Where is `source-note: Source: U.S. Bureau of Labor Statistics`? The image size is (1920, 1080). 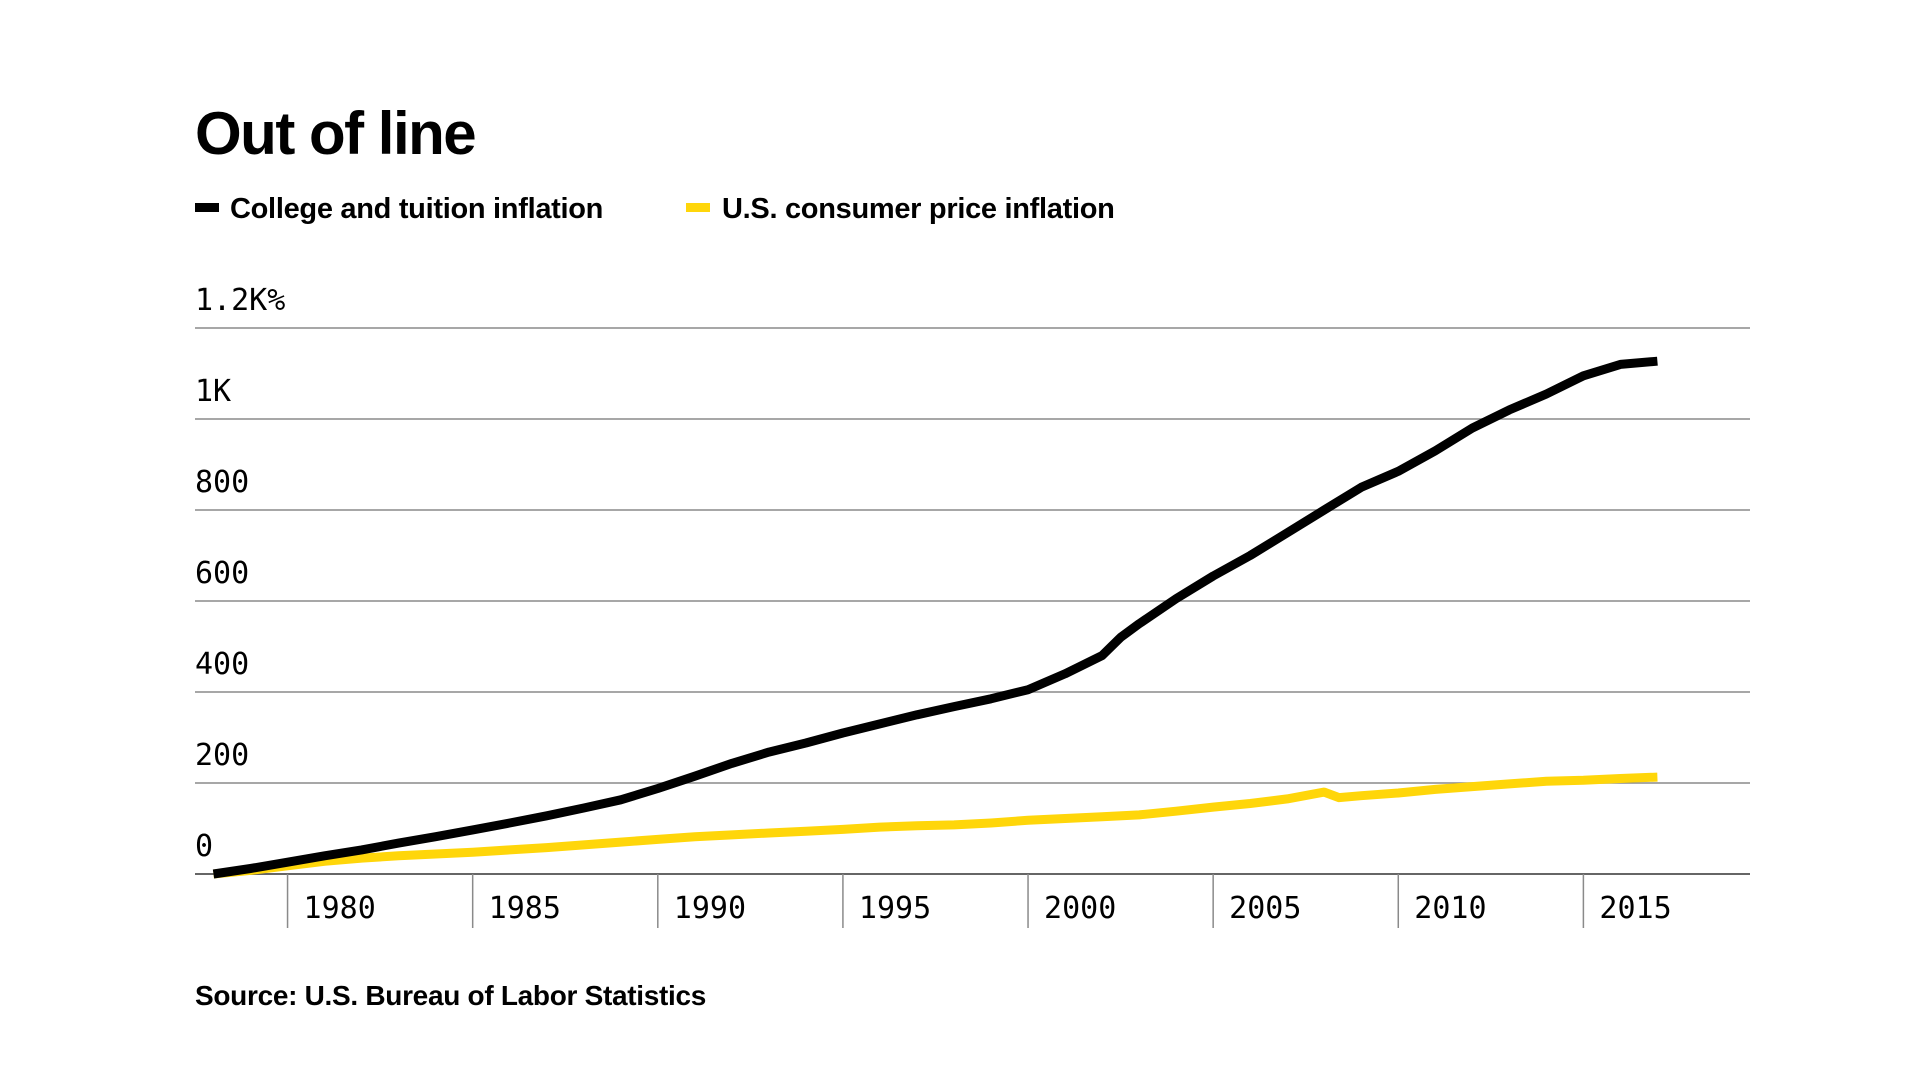
source-note: Source: U.S. Bureau of Labor Statistics is located at coordinates (450, 995).